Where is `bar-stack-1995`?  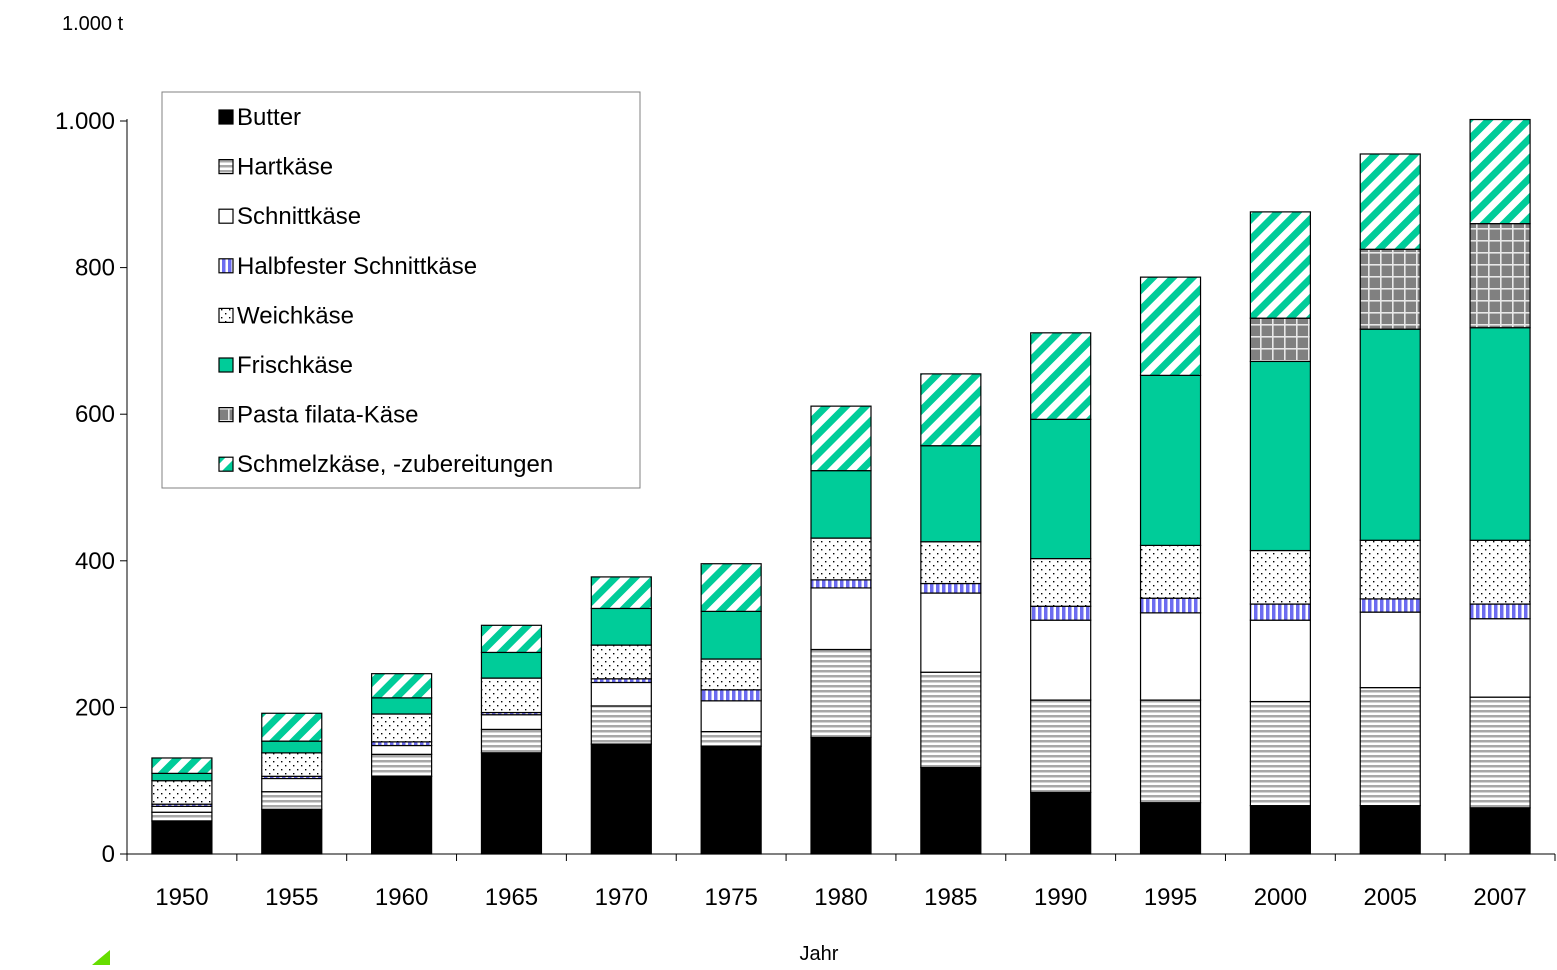
bar-stack-1995 is located at coordinates (1170, 565).